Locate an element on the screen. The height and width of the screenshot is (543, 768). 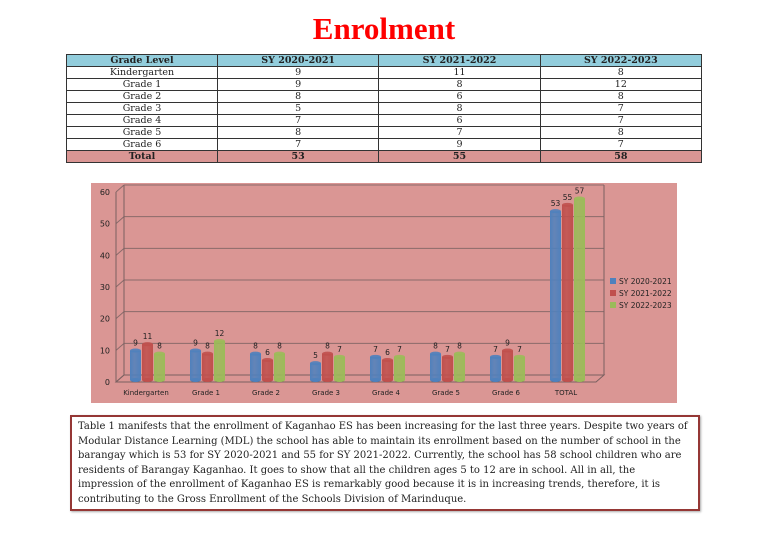
x-tick-label: Grade 2 is located at coordinates (266, 393).